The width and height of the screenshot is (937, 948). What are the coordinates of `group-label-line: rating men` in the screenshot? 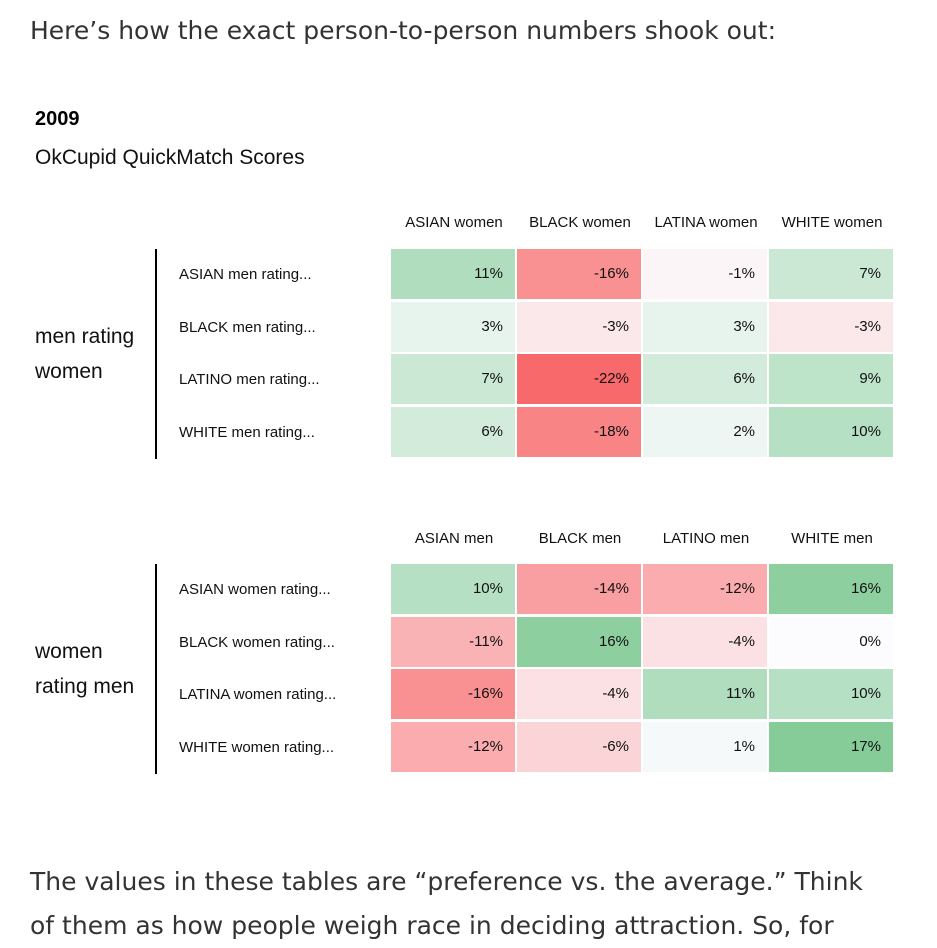 It's located at (85, 686).